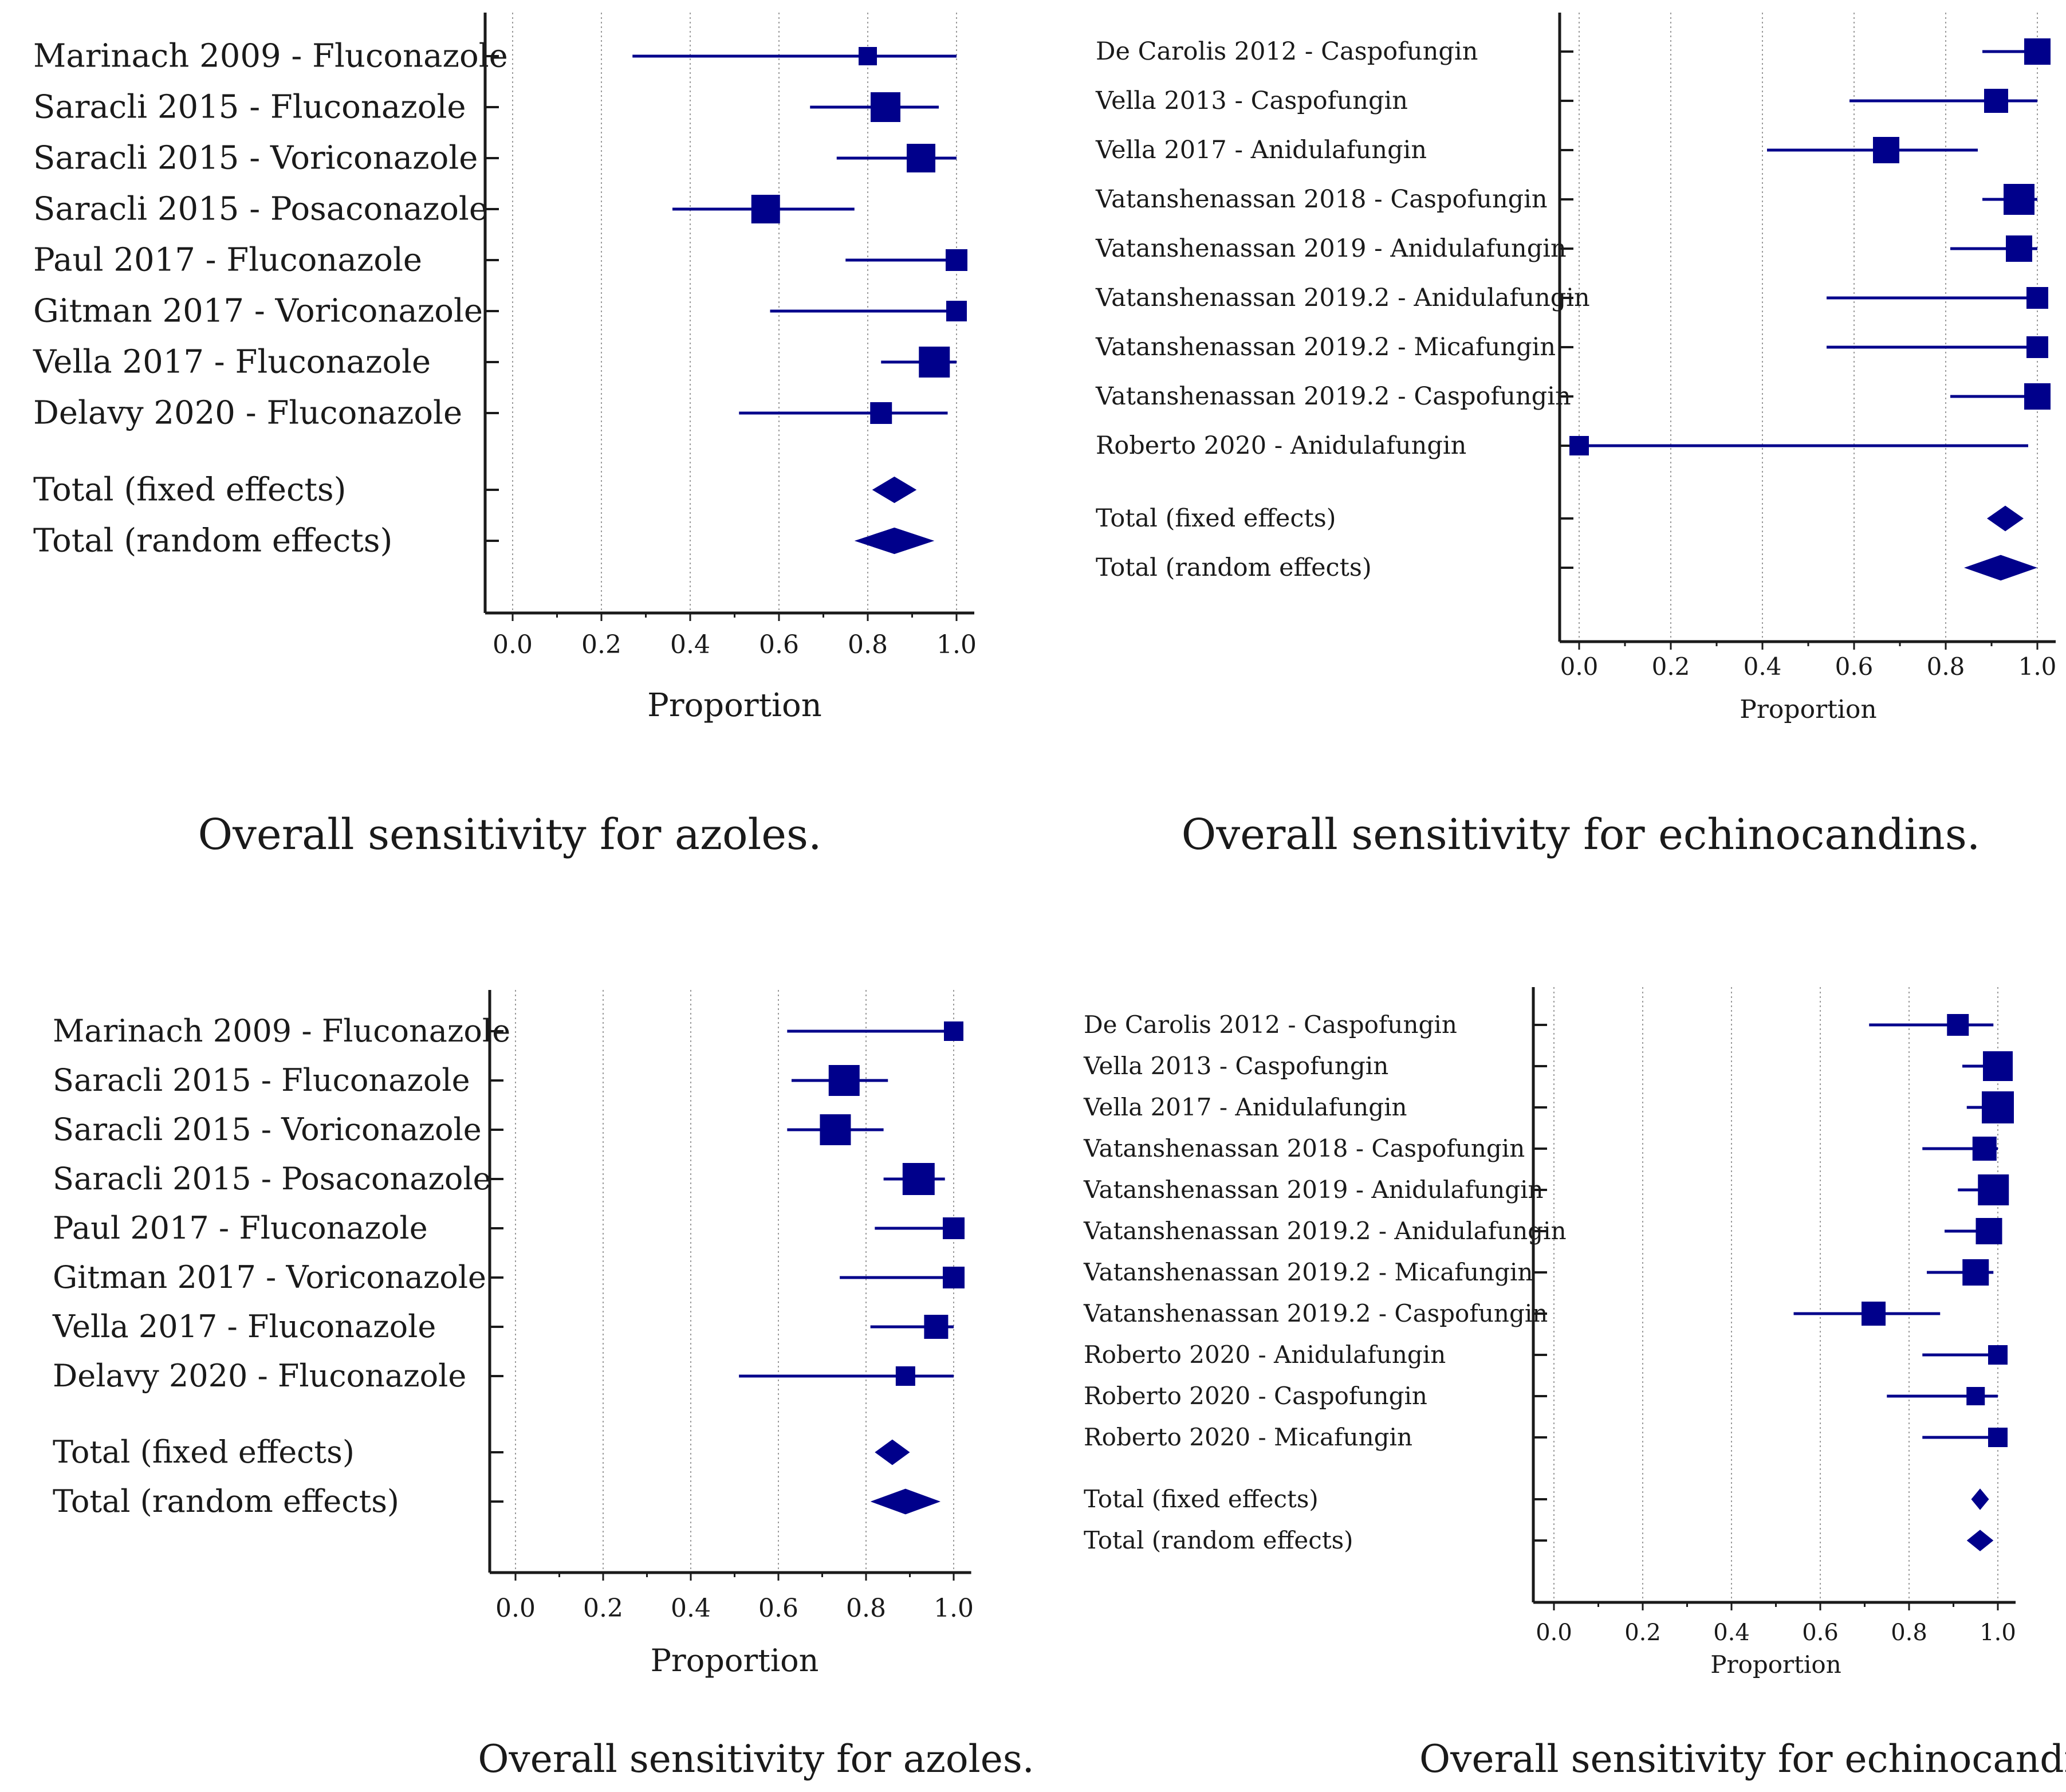 This screenshot has width=2066, height=1792. I want to click on study-label: Vella 2017 - Anidulafungin, so click(1245, 1107).